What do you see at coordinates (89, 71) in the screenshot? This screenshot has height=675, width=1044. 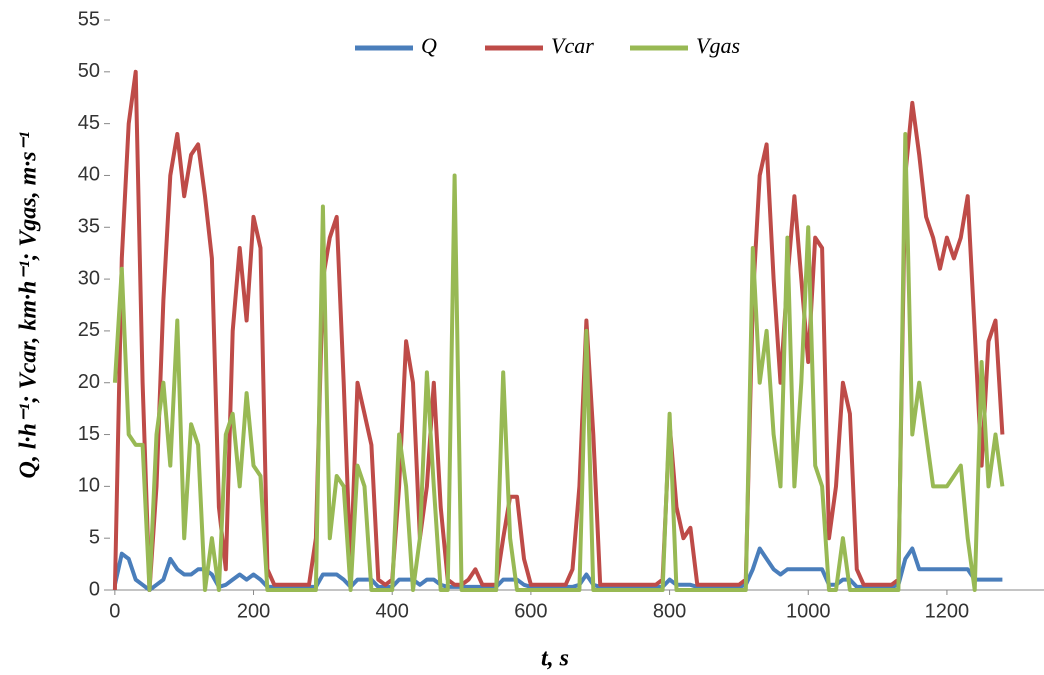 I see `y-tick-label: 50` at bounding box center [89, 71].